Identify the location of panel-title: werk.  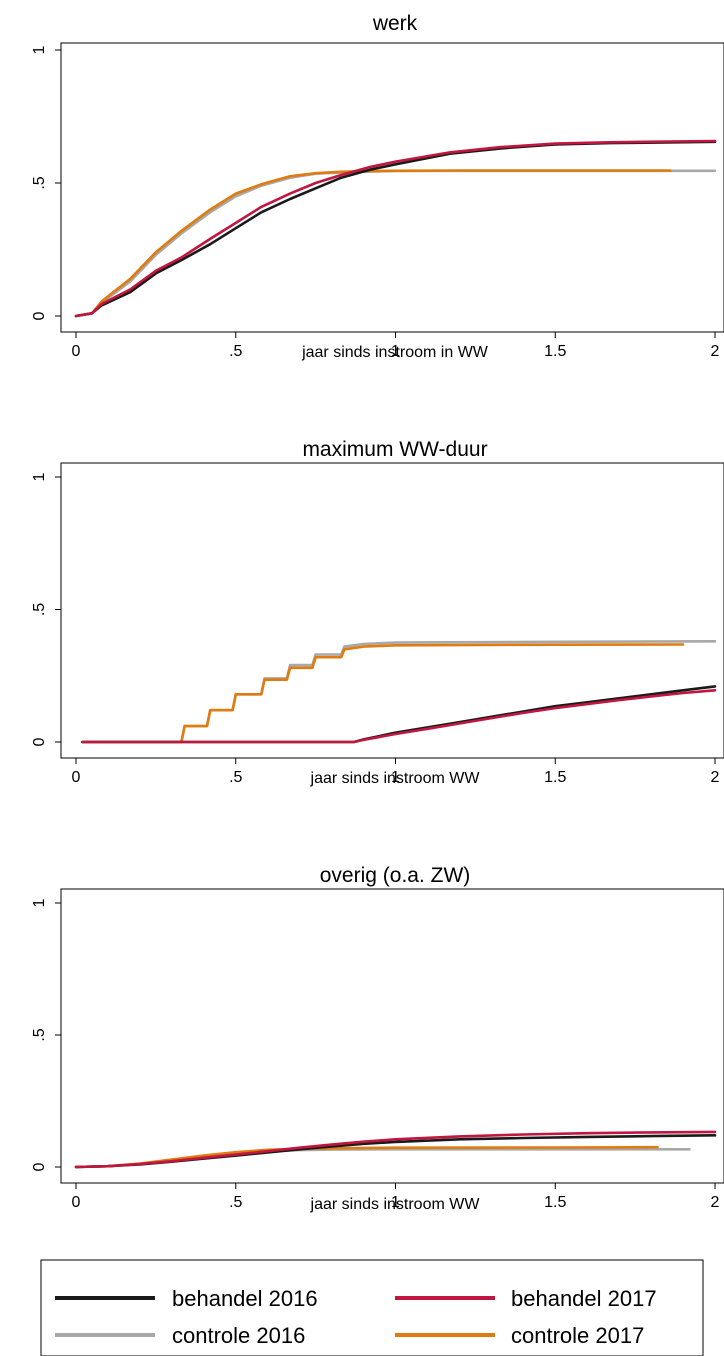
(395, 23).